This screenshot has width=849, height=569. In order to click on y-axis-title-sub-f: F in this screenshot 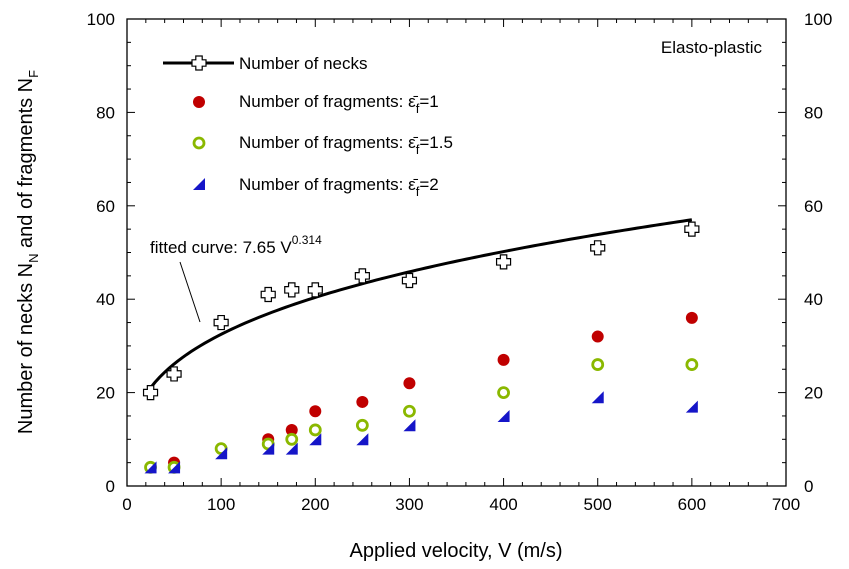, I will do `click(33, 74)`.